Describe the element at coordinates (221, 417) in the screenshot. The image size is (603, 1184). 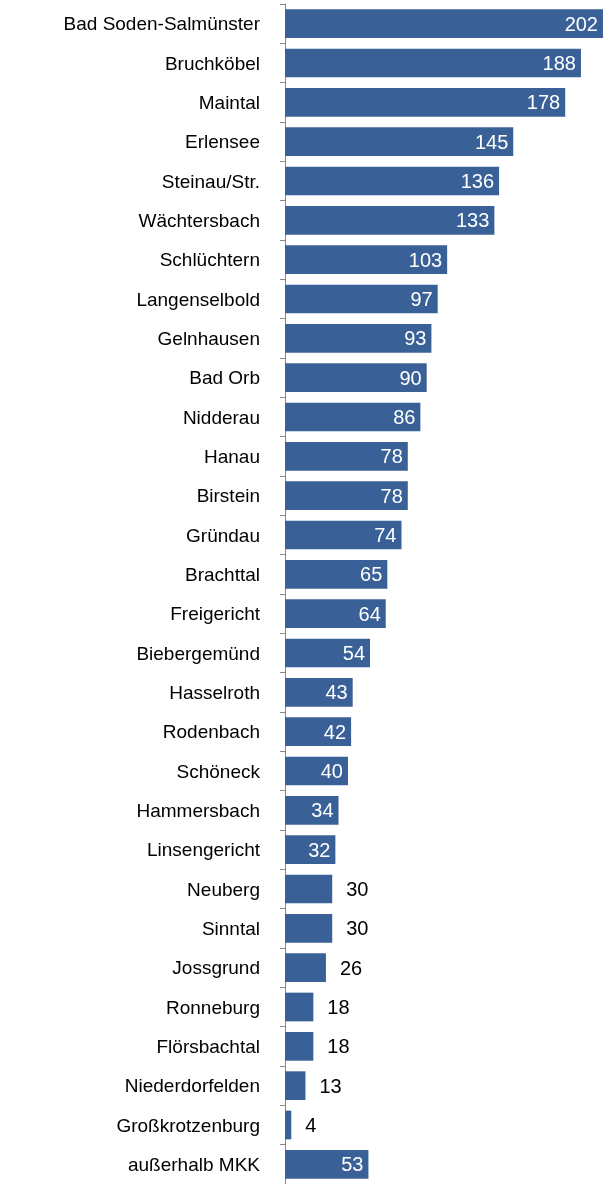
I see `y-tick-label: Nidderau` at that location.